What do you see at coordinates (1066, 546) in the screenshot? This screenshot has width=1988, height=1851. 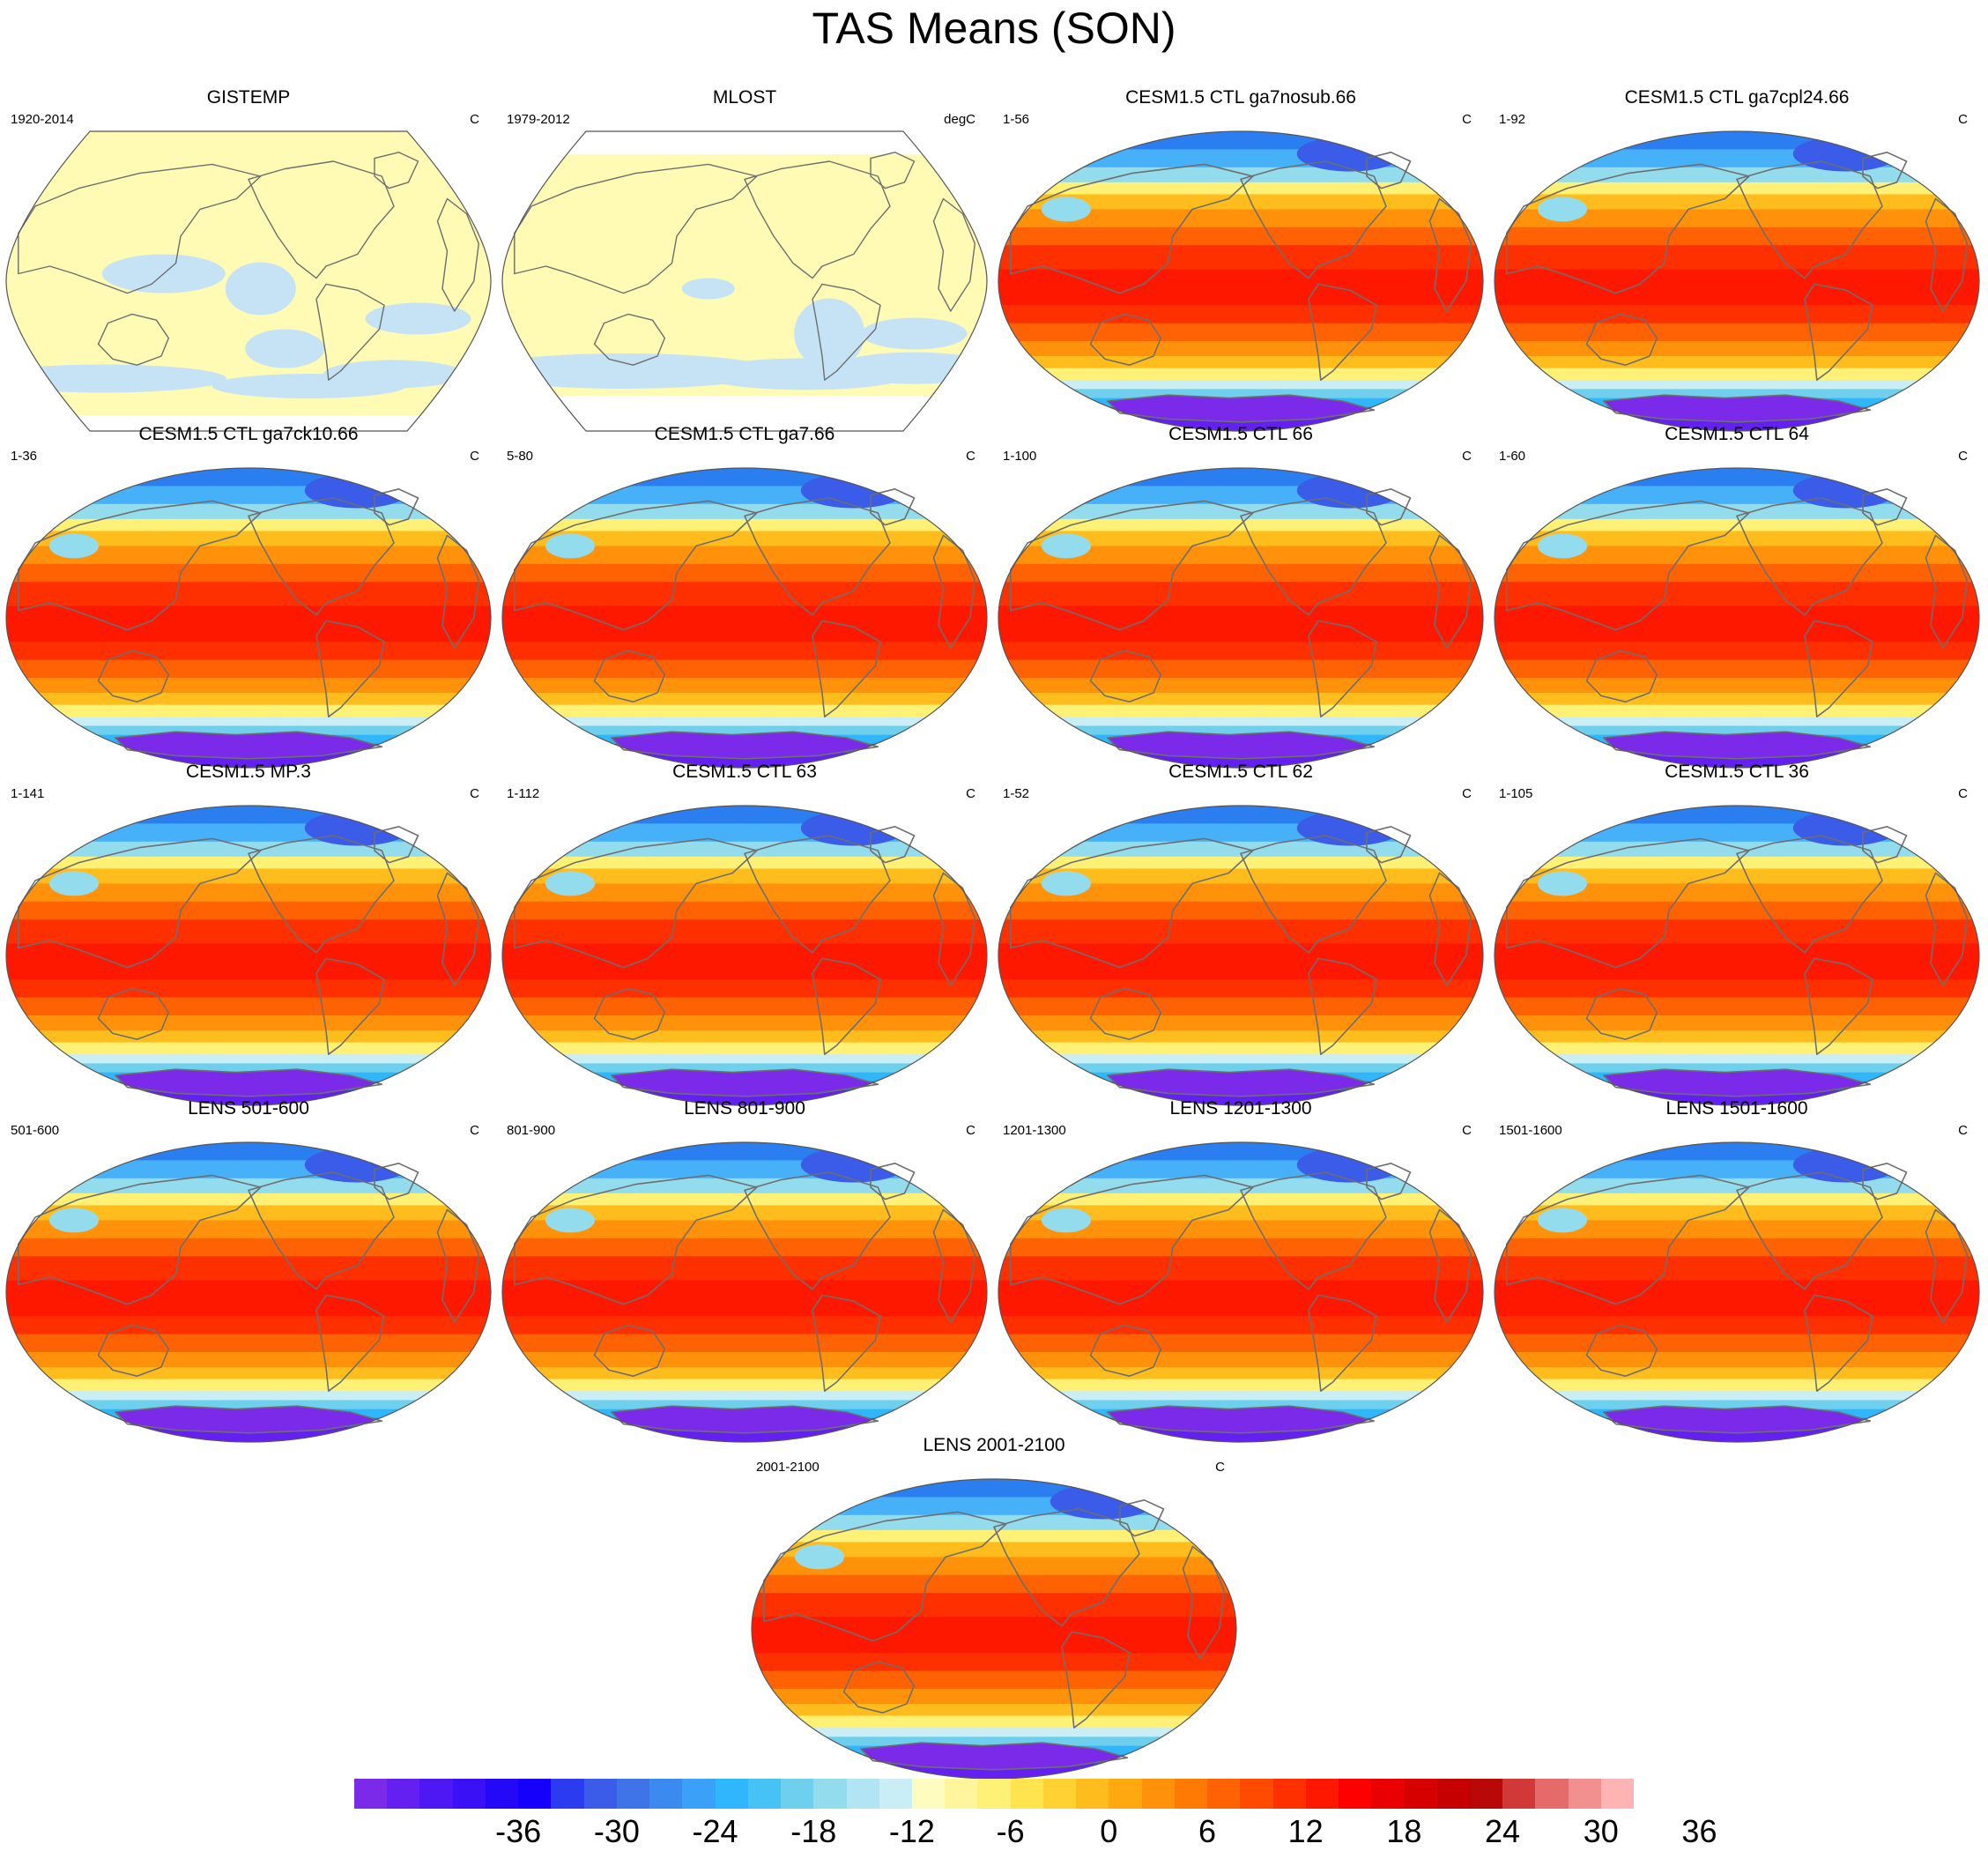 I see `highland-cold-patch` at bounding box center [1066, 546].